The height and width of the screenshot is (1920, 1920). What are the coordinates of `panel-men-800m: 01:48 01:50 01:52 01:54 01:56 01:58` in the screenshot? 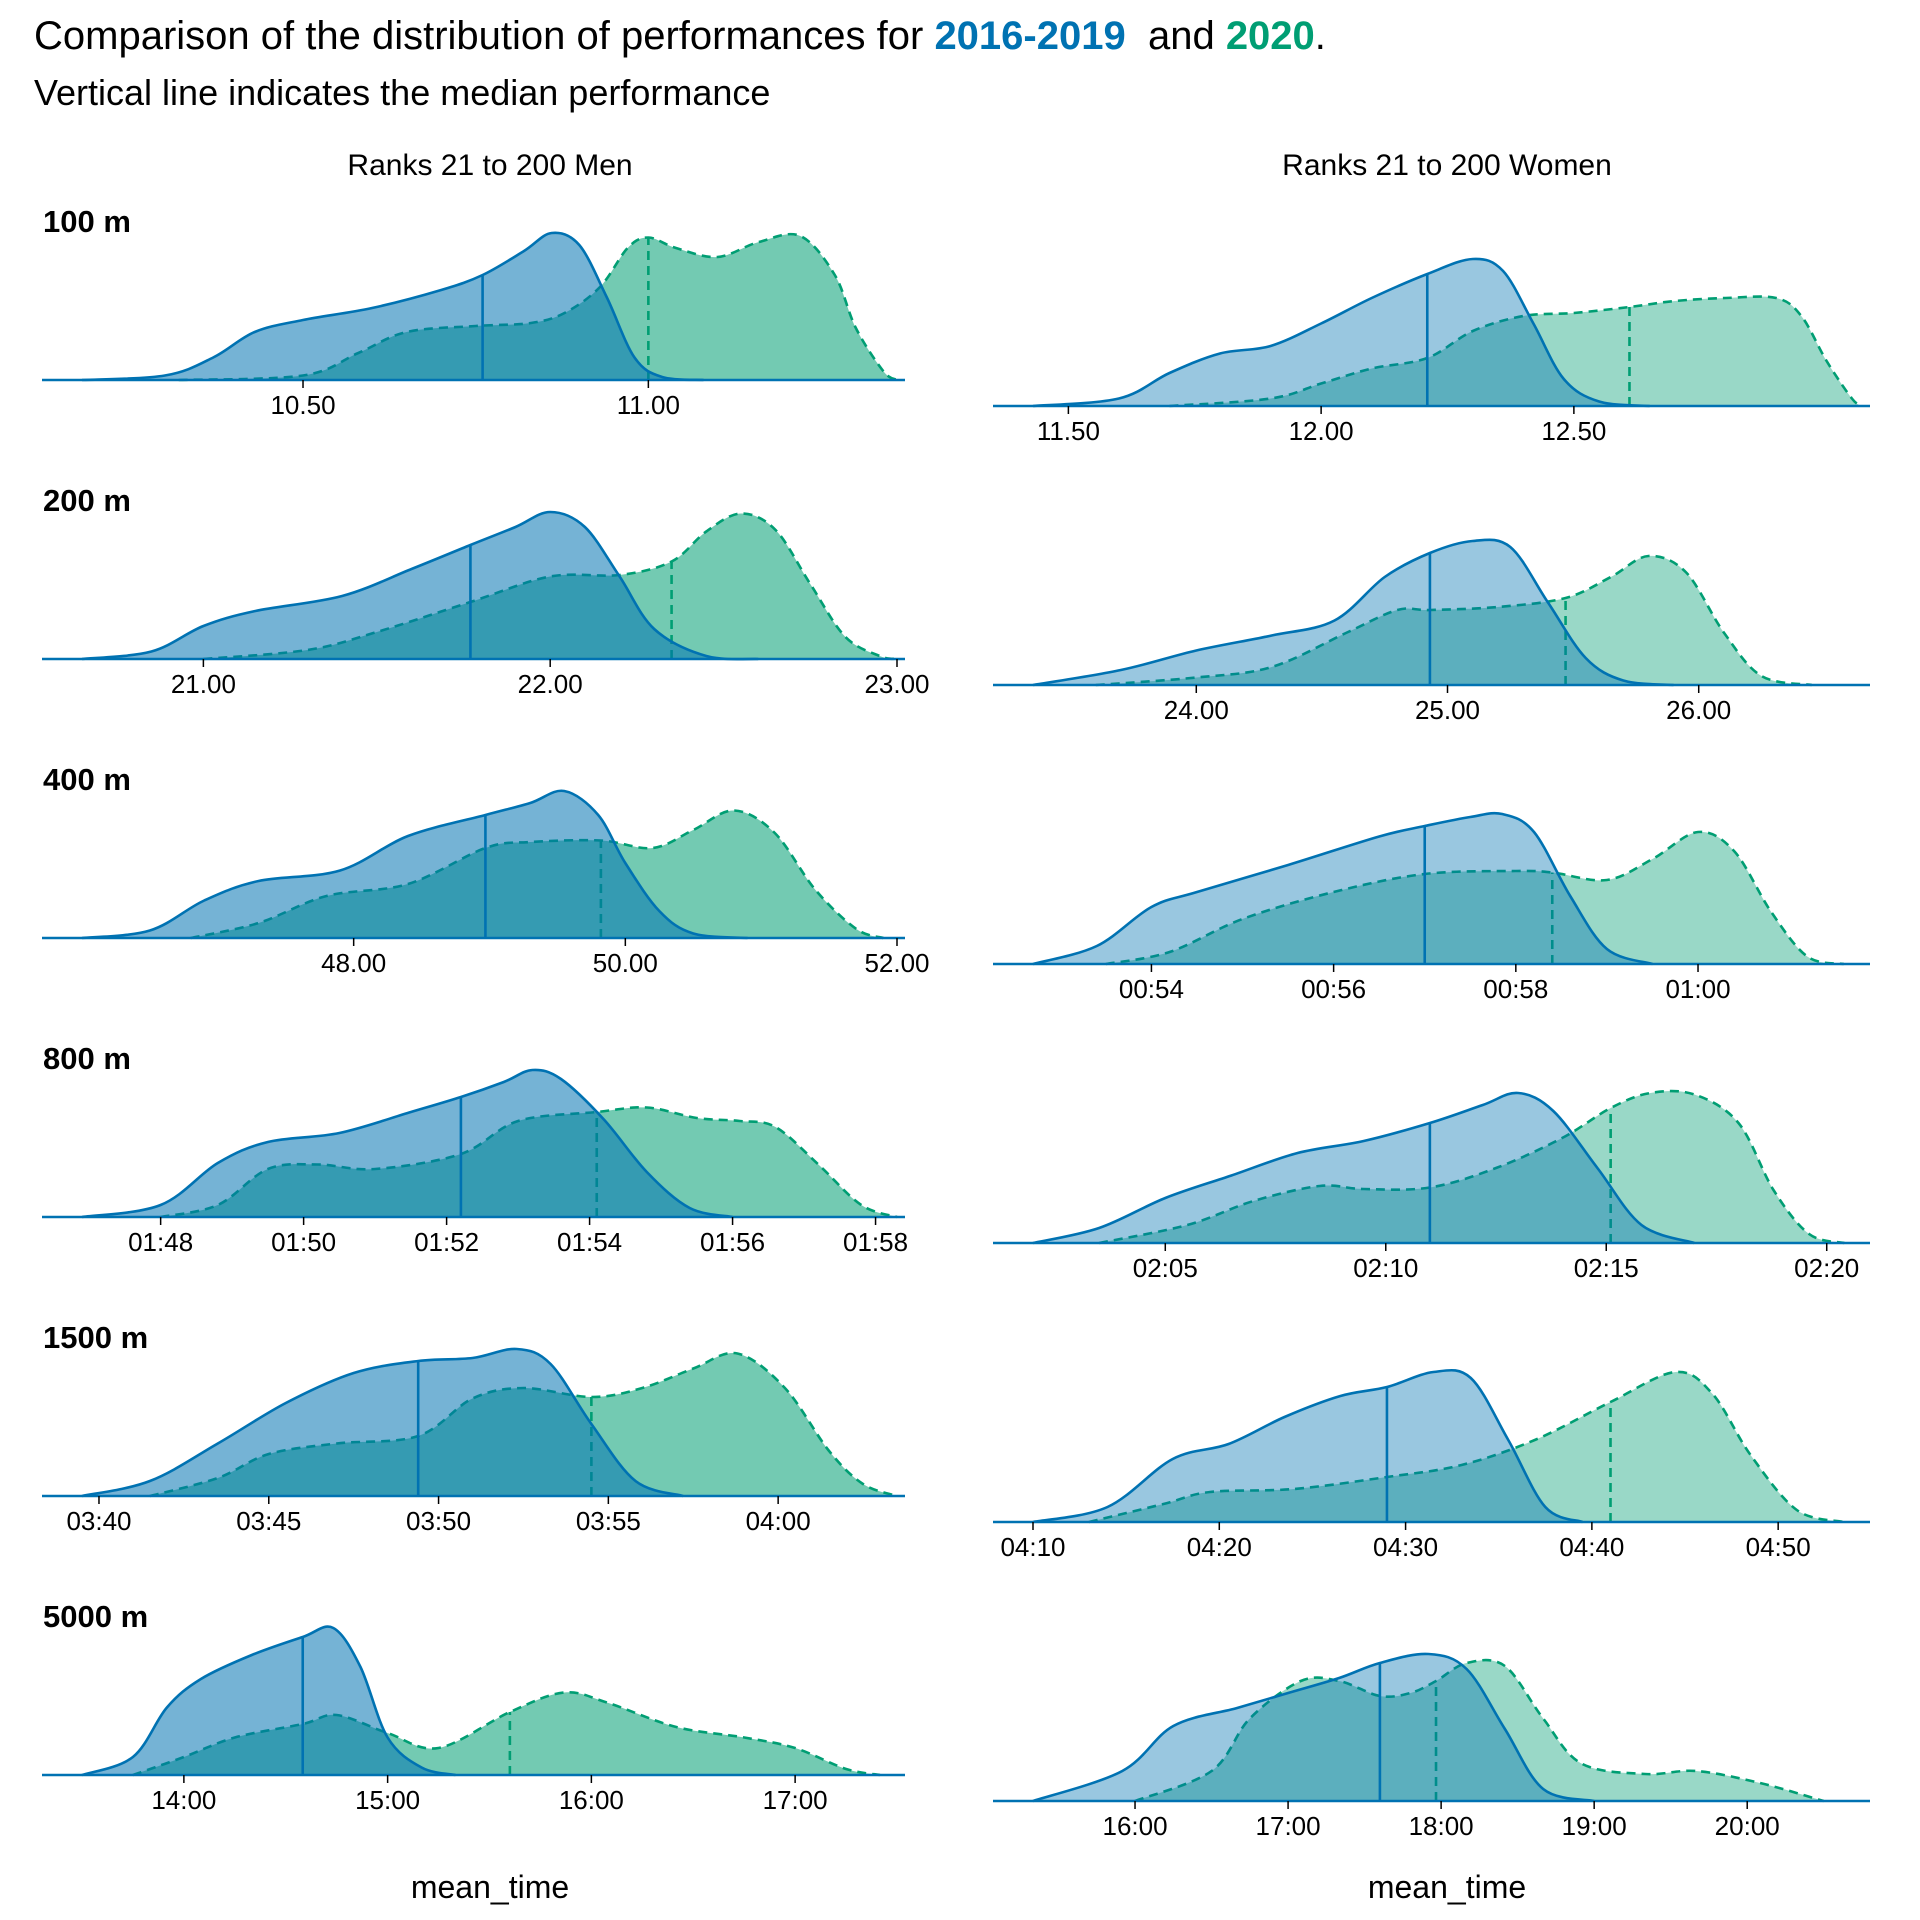 It's located at (475, 1162).